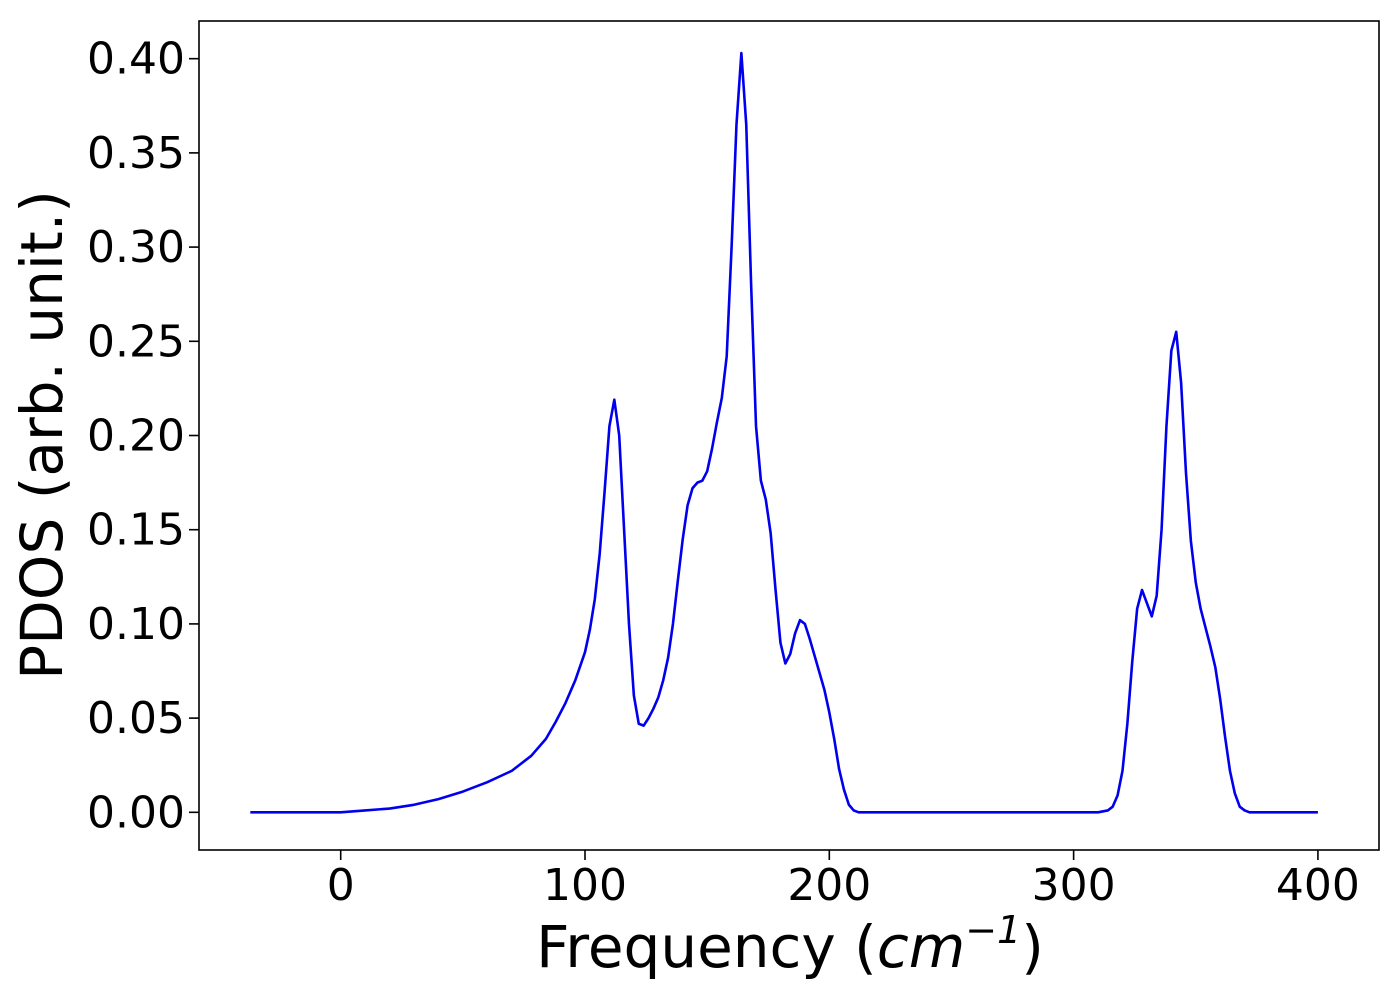  Describe the element at coordinates (136, 247) in the screenshot. I see `y-tick-label: 0.30` at that location.